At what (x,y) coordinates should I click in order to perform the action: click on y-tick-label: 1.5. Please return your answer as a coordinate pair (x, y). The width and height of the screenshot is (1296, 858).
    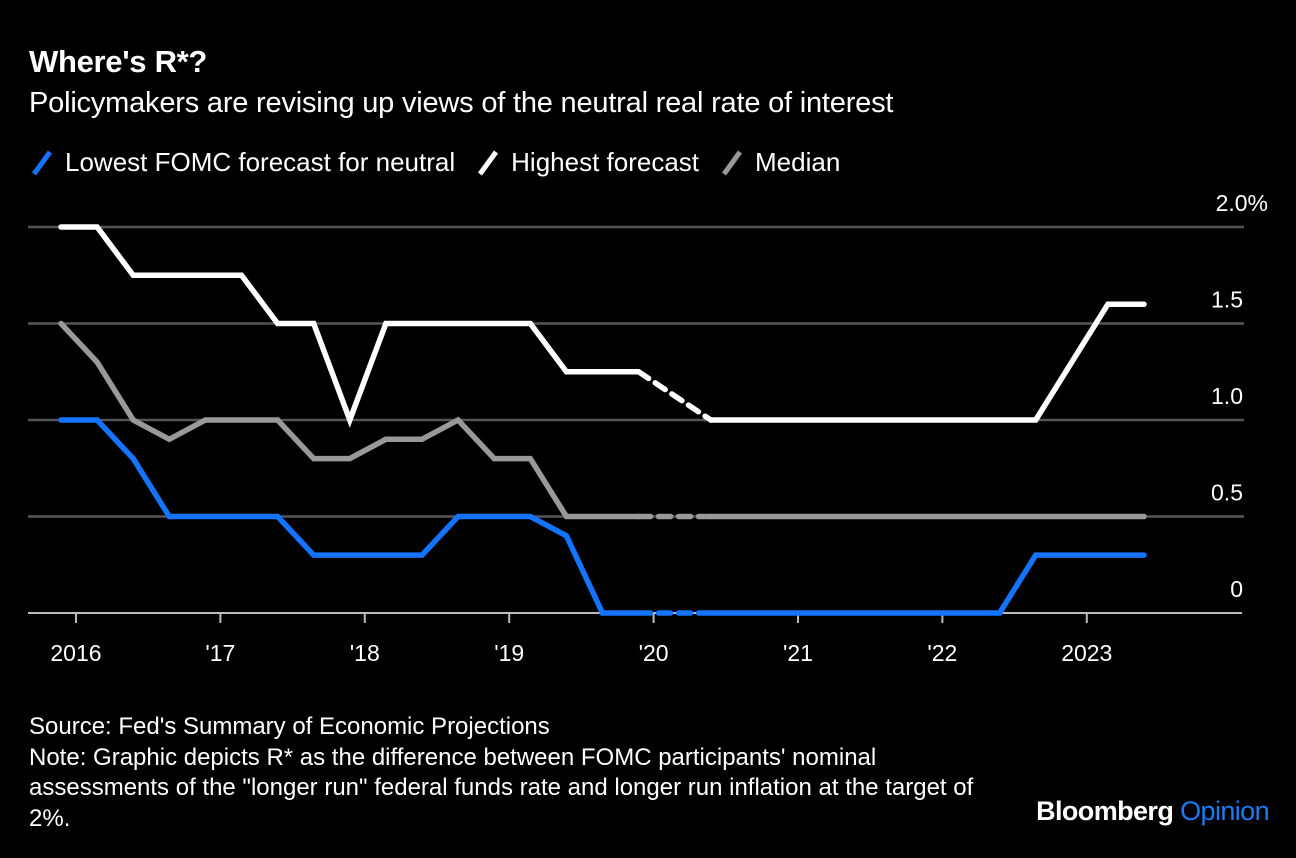
    Looking at the image, I should click on (1227, 300).